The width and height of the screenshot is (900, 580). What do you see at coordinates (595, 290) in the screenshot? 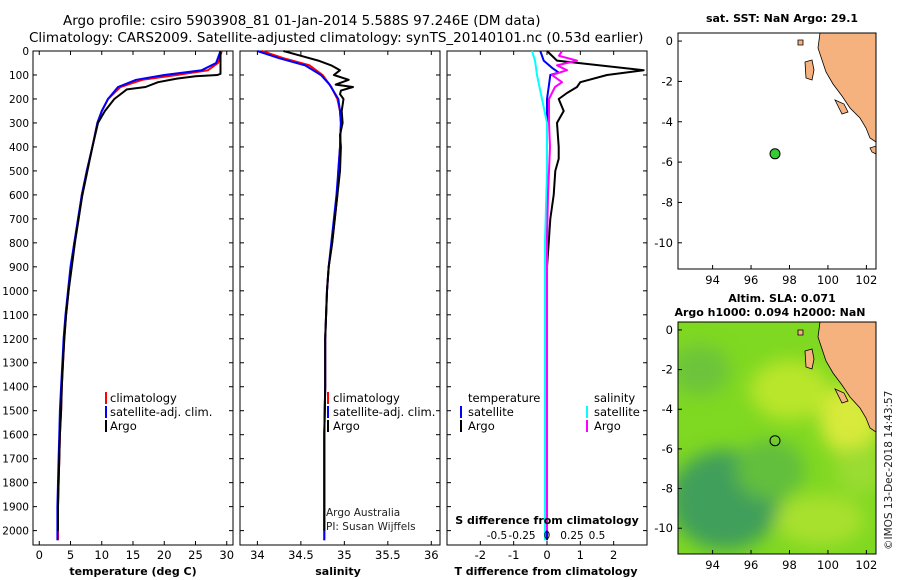
I see `series-line-t-argo` at bounding box center [595, 290].